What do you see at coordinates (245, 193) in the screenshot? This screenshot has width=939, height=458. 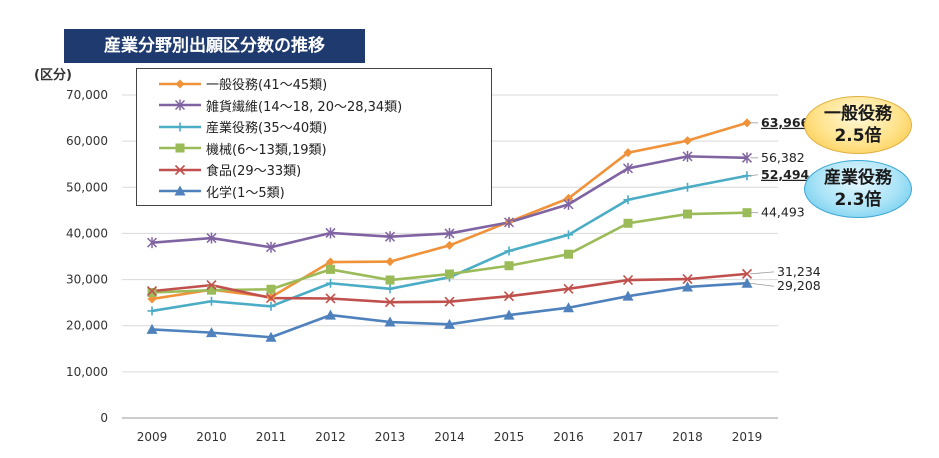 I see `legend-label: 化学(1〜5類)` at bounding box center [245, 193].